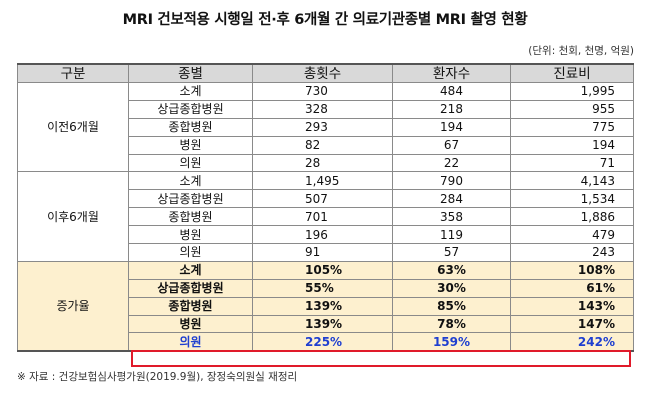 The width and height of the screenshot is (650, 402). I want to click on patients-cell: 484, so click(451, 91).